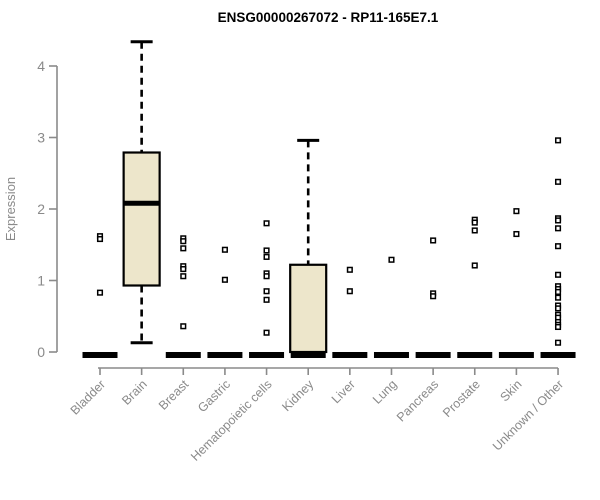 The image size is (600, 500). I want to click on y-tick-label: 4, so click(41, 66).